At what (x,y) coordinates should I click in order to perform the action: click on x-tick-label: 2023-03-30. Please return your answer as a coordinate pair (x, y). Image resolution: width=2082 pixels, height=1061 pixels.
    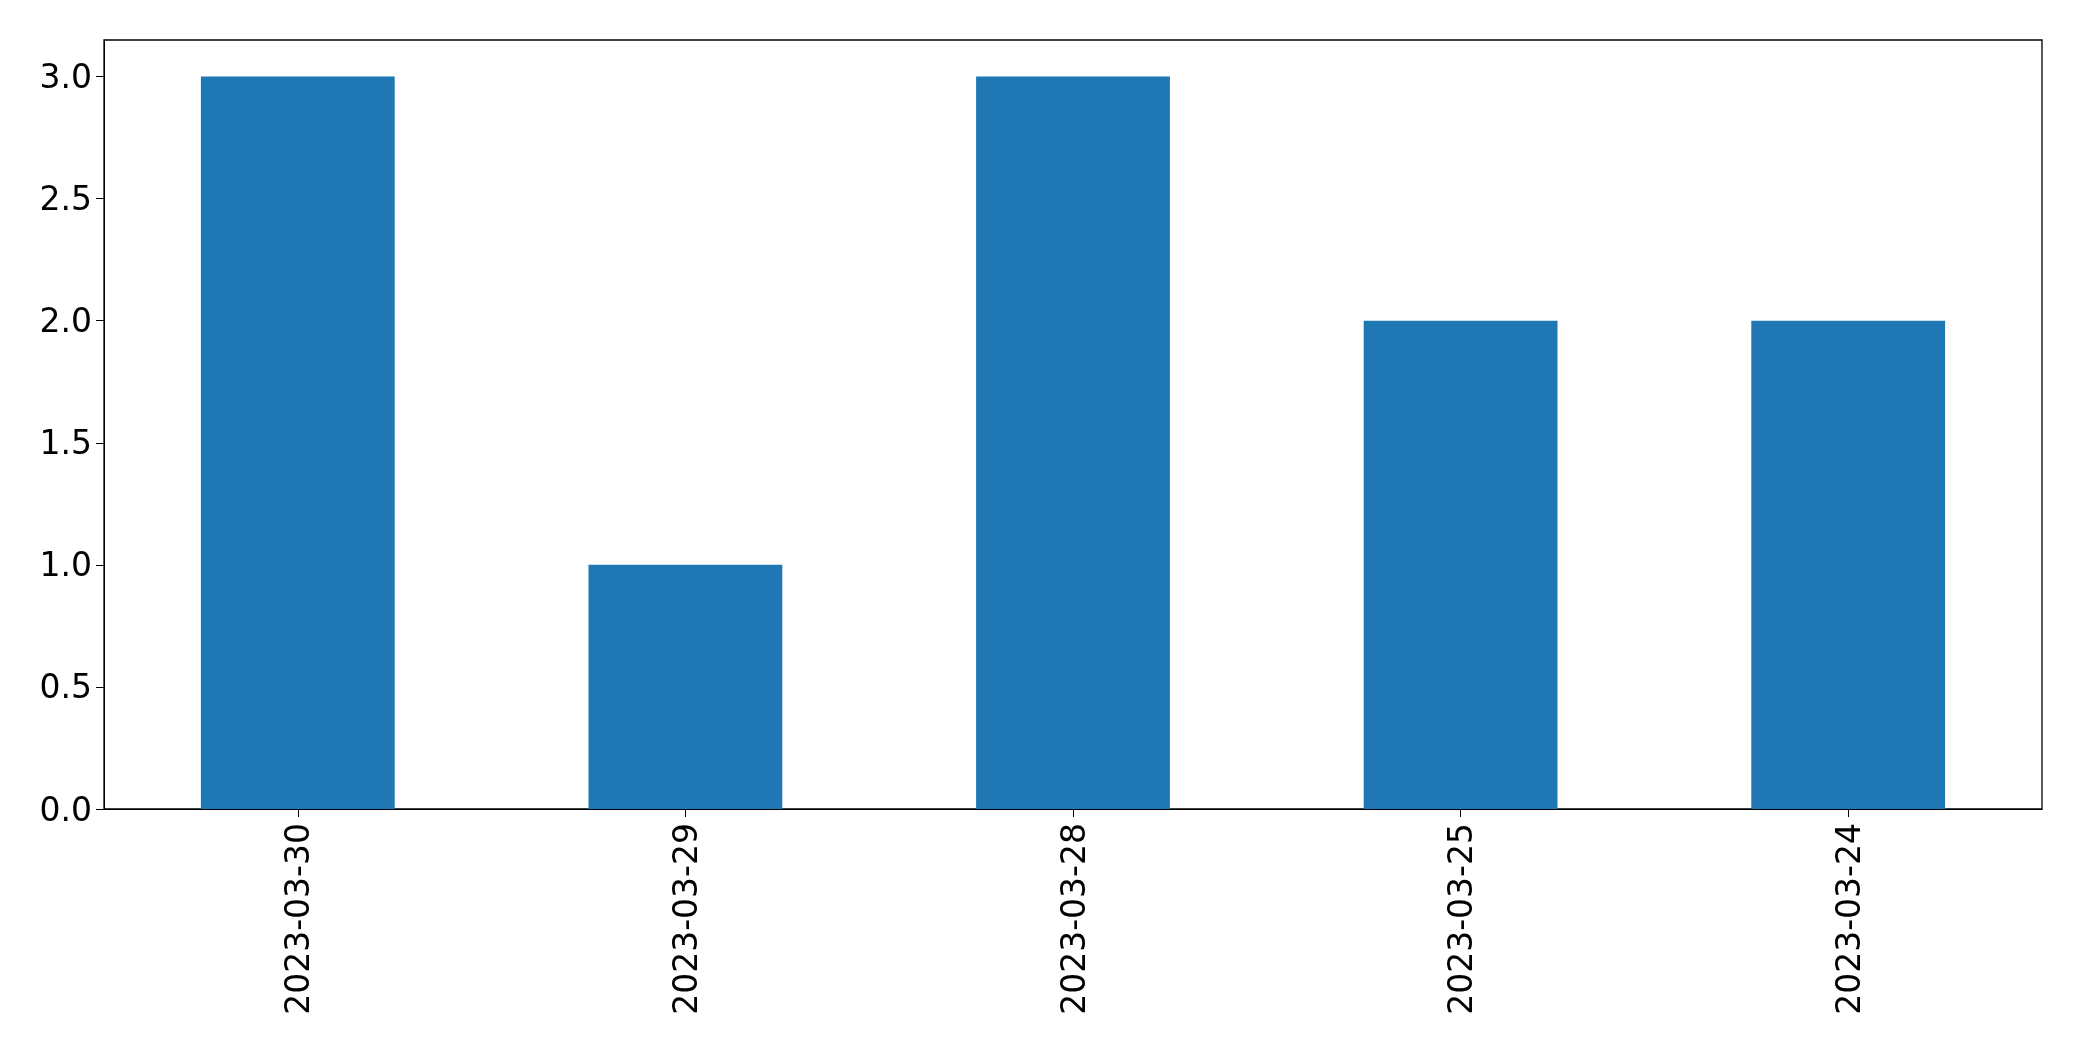
    Looking at the image, I should click on (298, 919).